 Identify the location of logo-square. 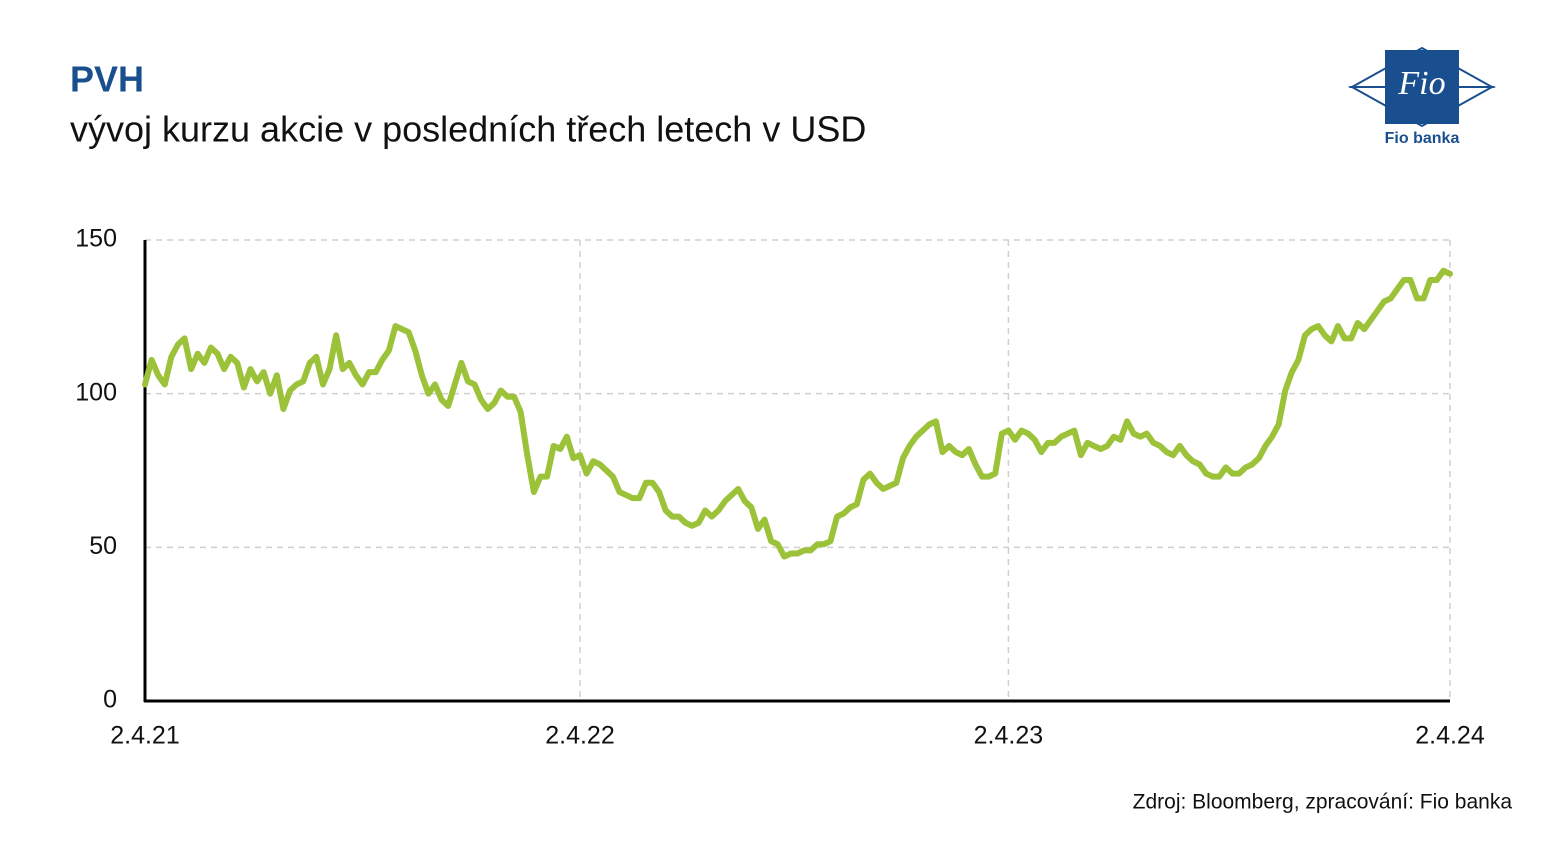
(1422, 87).